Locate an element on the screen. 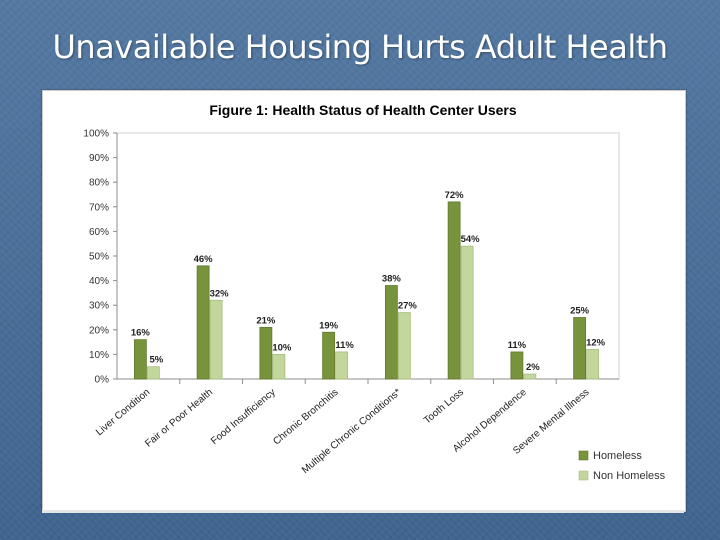  data-label: 27% is located at coordinates (408, 306).